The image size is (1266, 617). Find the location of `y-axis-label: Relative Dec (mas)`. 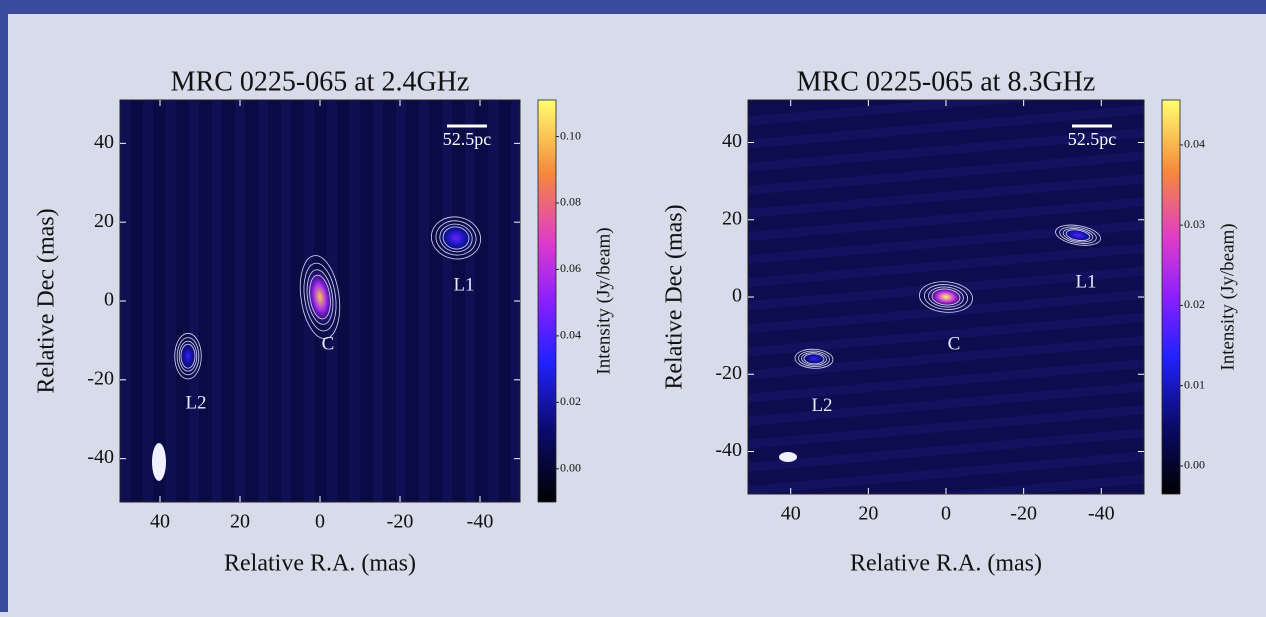

y-axis-label: Relative Dec (mas) is located at coordinates (47, 300).